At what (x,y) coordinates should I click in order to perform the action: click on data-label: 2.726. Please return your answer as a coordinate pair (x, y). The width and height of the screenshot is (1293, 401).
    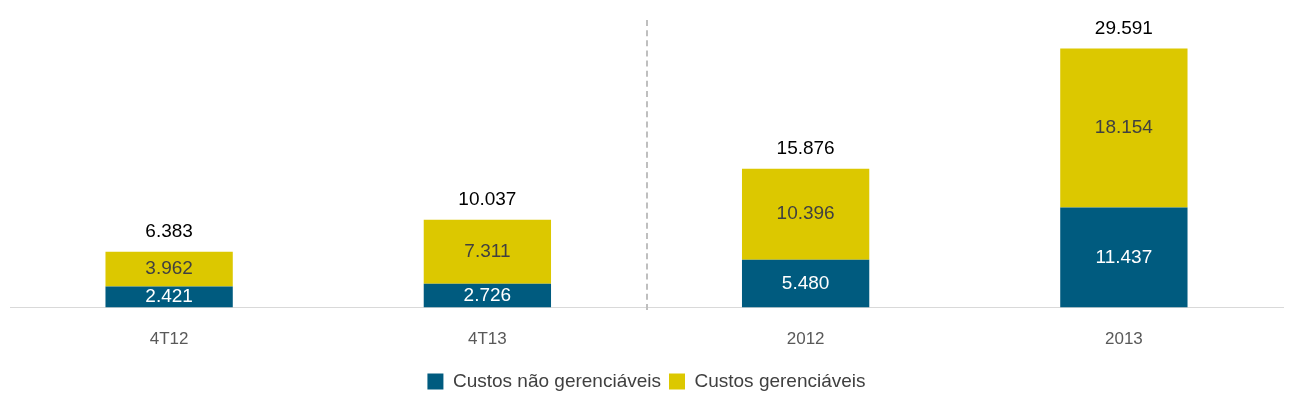
    Looking at the image, I should click on (487, 294).